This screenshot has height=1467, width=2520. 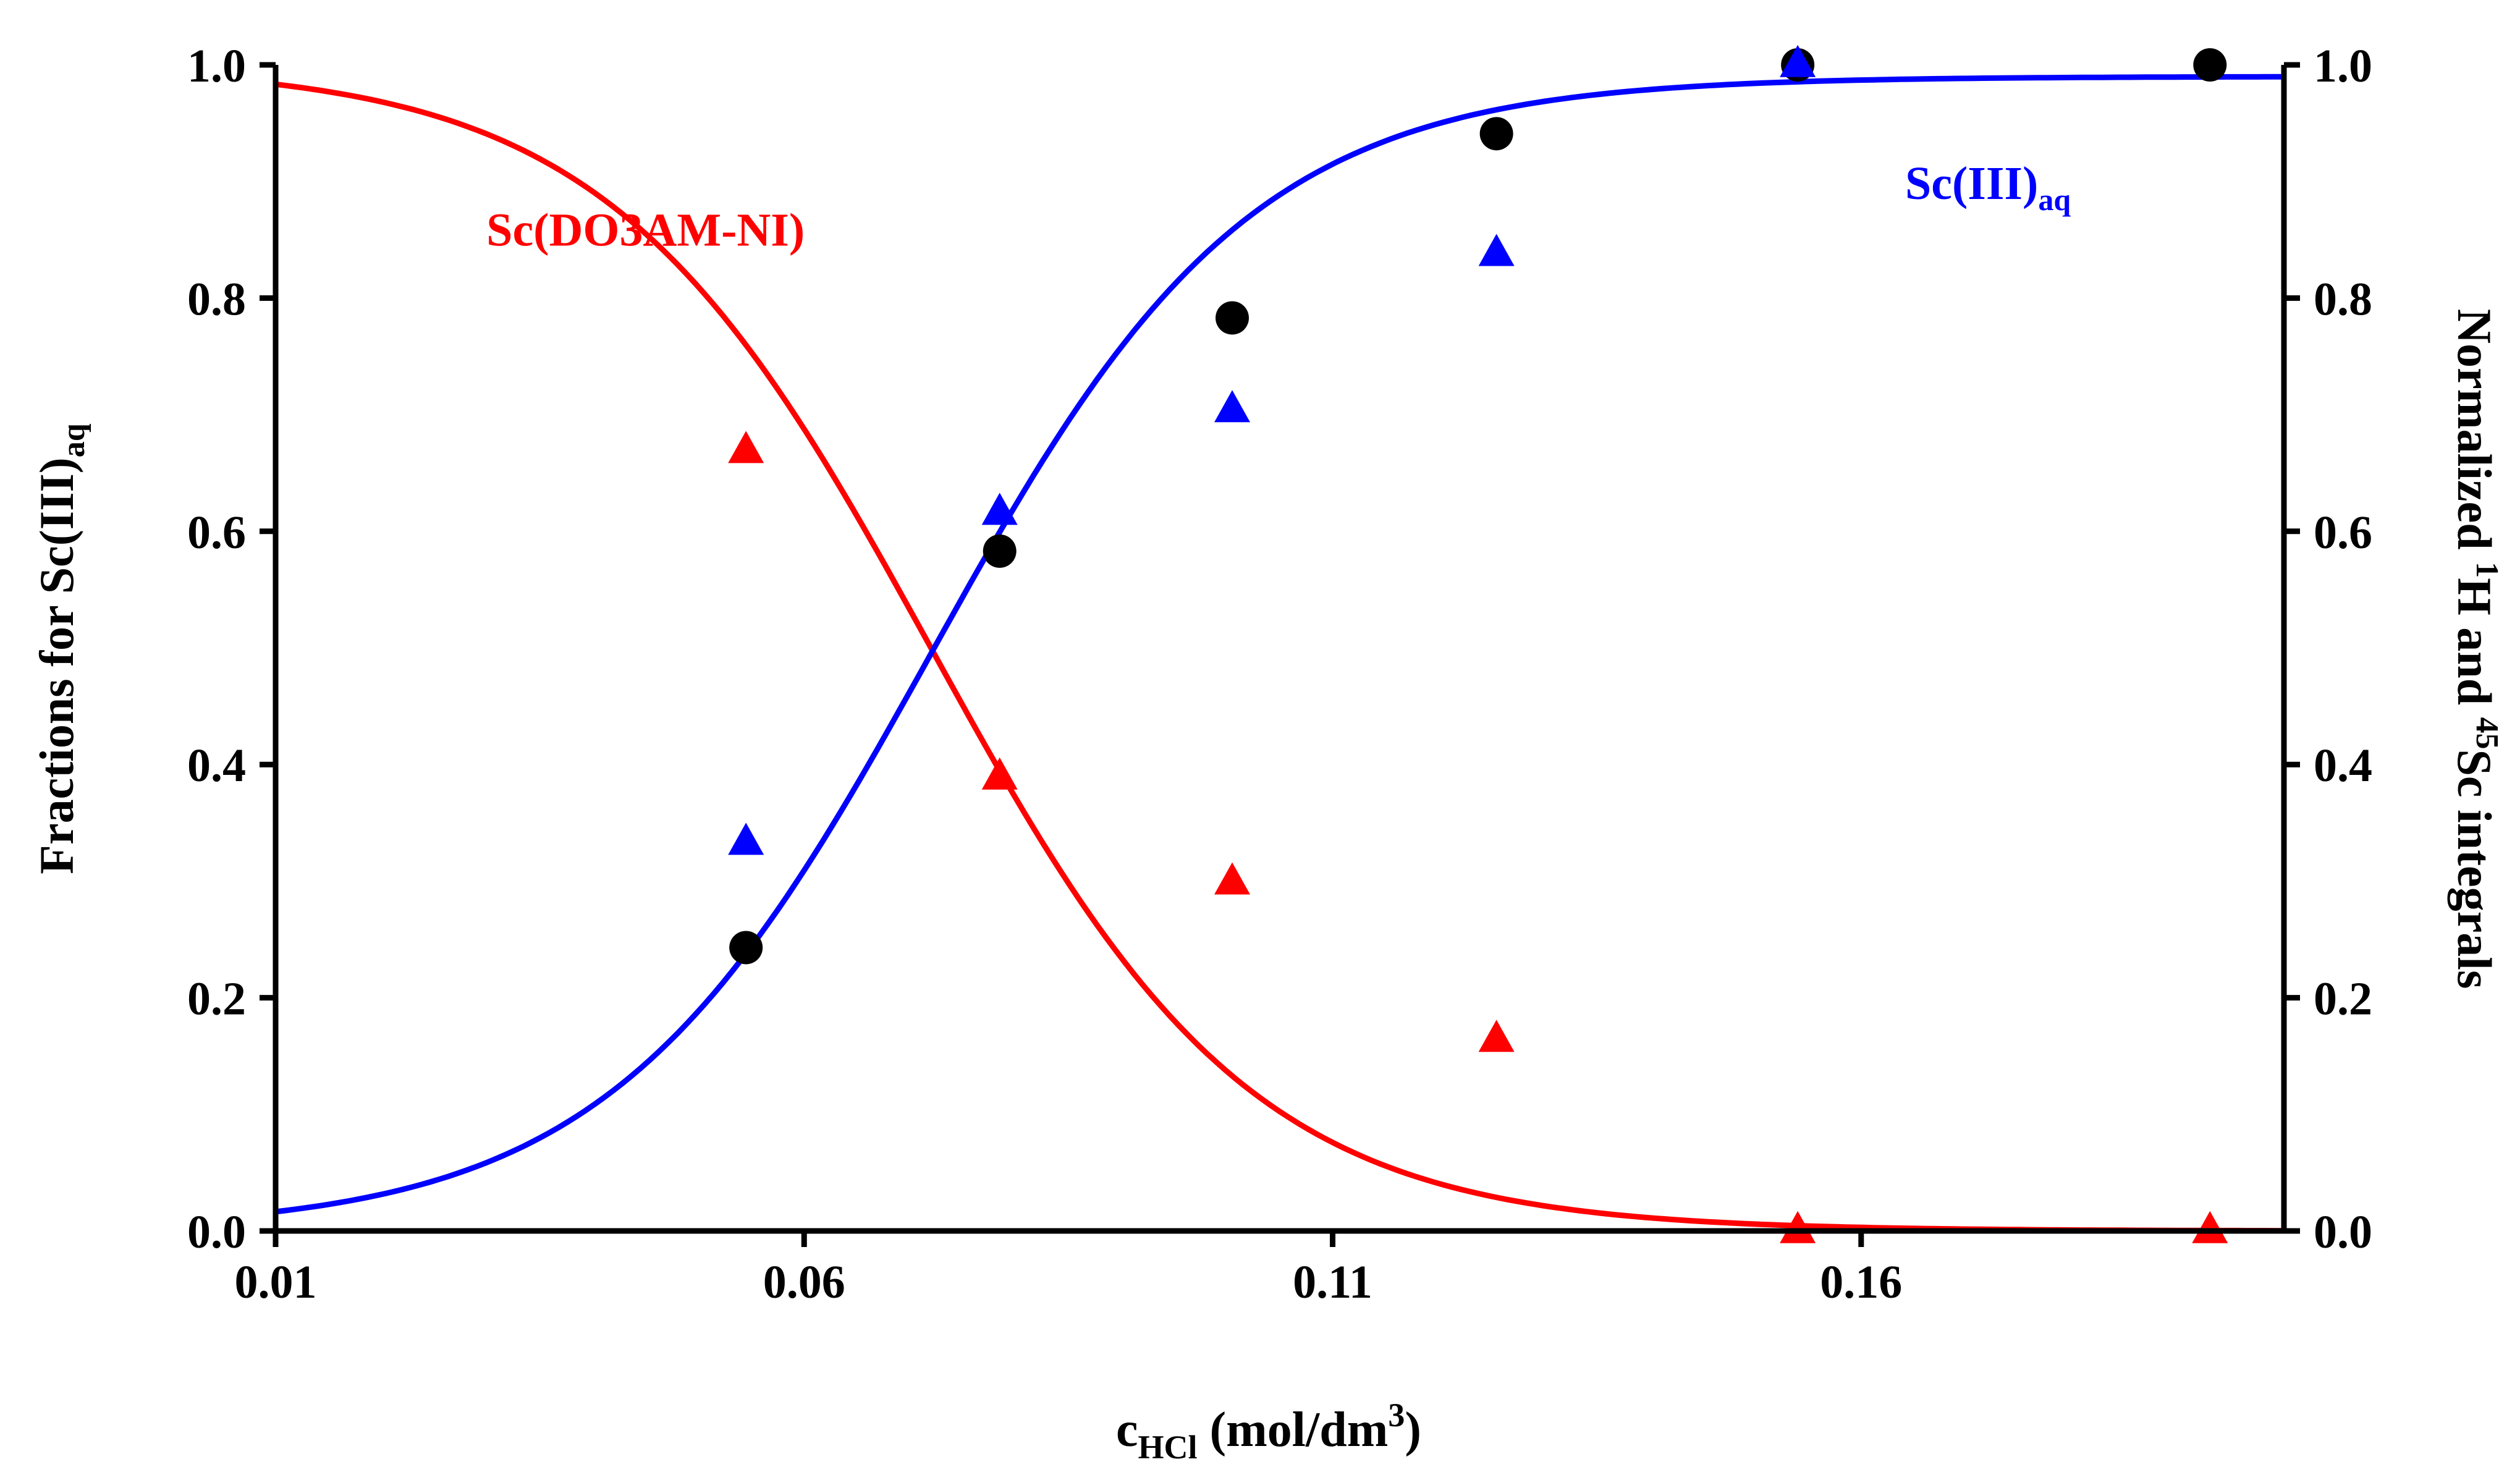 What do you see at coordinates (73, 440) in the screenshot?
I see `left-y-axis-title-sub: aq` at bounding box center [73, 440].